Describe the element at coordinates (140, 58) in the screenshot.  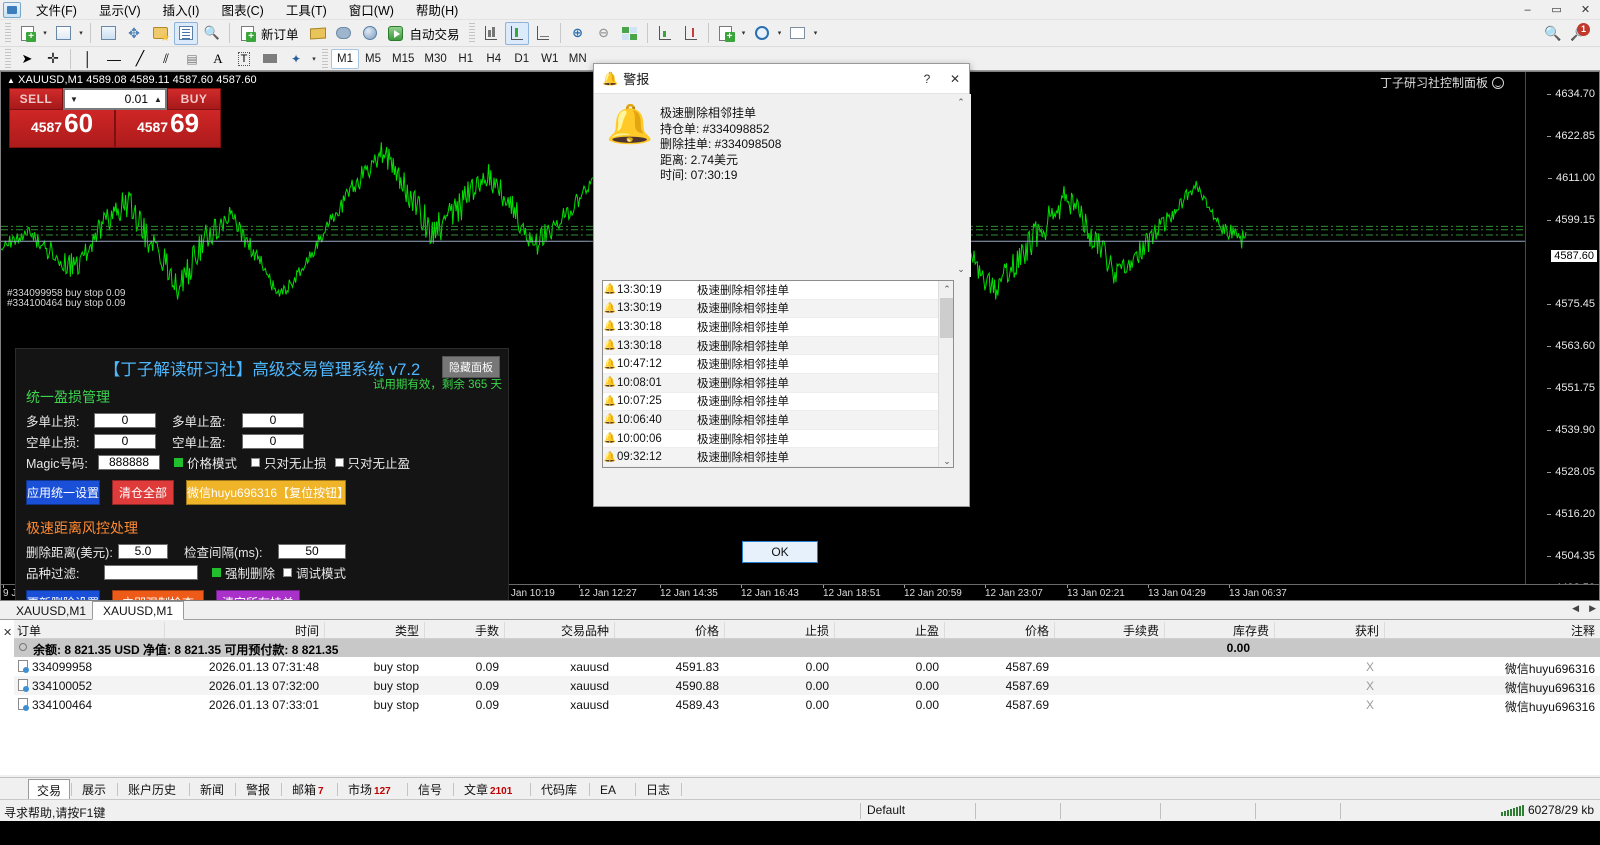
I see `trendline-icon: ╱` at that location.